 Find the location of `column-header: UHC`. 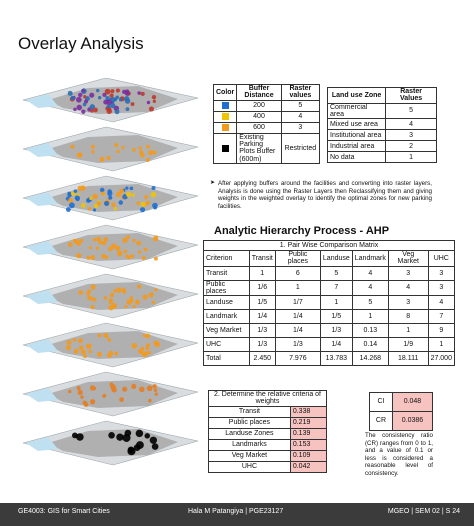

column-header: UHC is located at coordinates (441, 258).